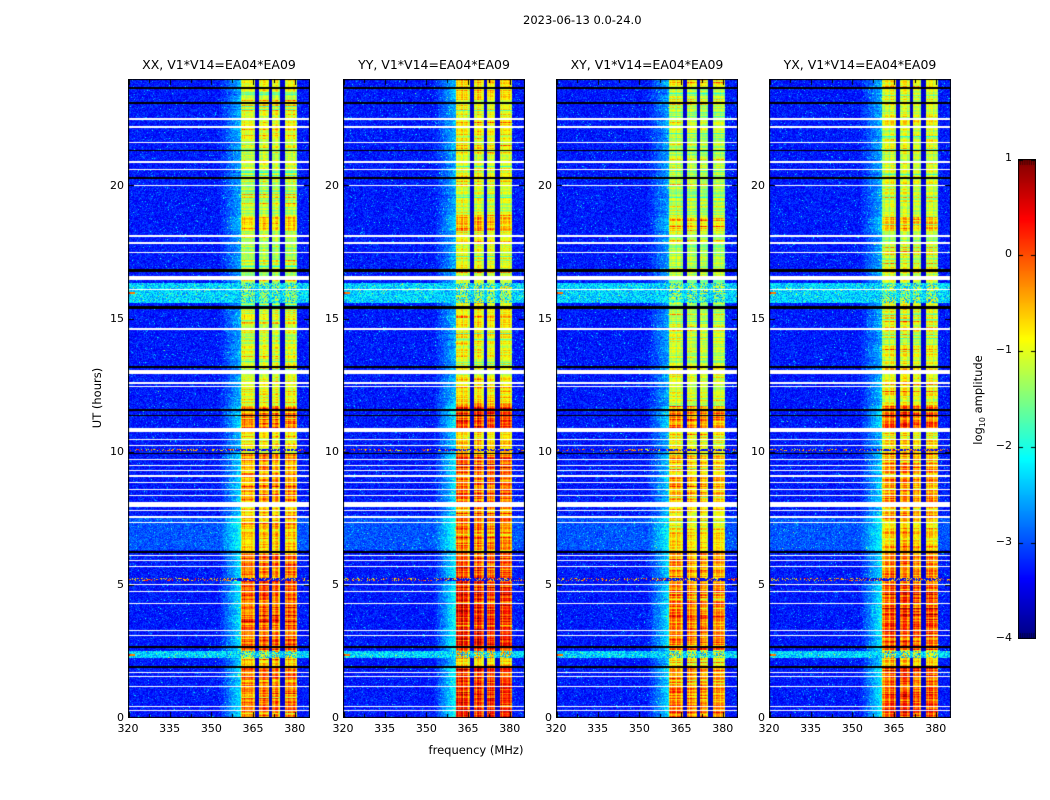 The width and height of the screenshot is (1050, 800). I want to click on colorbar-tick-label: −3, so click(1003, 541).